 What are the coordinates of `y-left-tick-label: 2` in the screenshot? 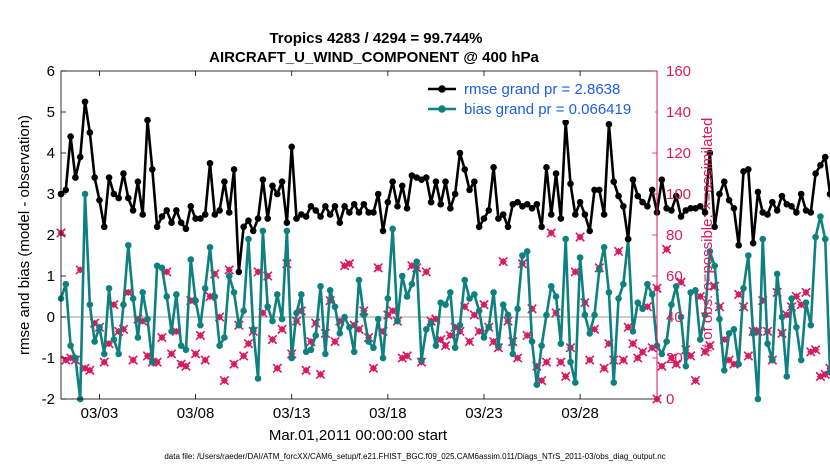 It's located at (51, 235).